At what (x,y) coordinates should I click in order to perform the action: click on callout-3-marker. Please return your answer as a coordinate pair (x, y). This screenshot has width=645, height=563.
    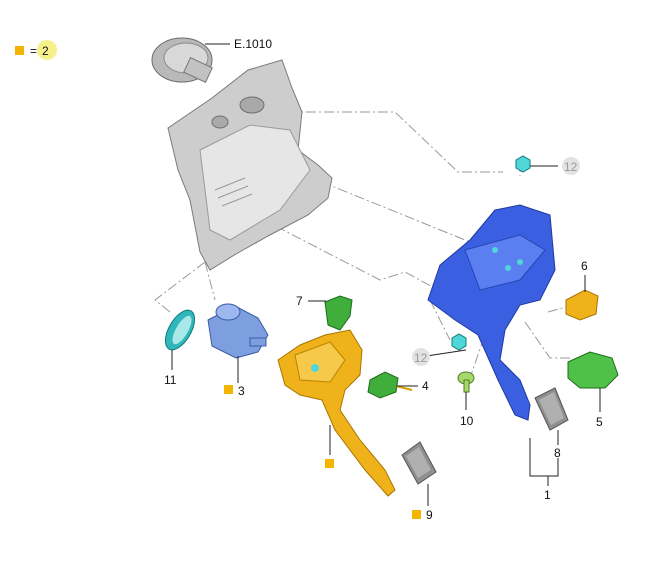
    Looking at the image, I should click on (228, 389).